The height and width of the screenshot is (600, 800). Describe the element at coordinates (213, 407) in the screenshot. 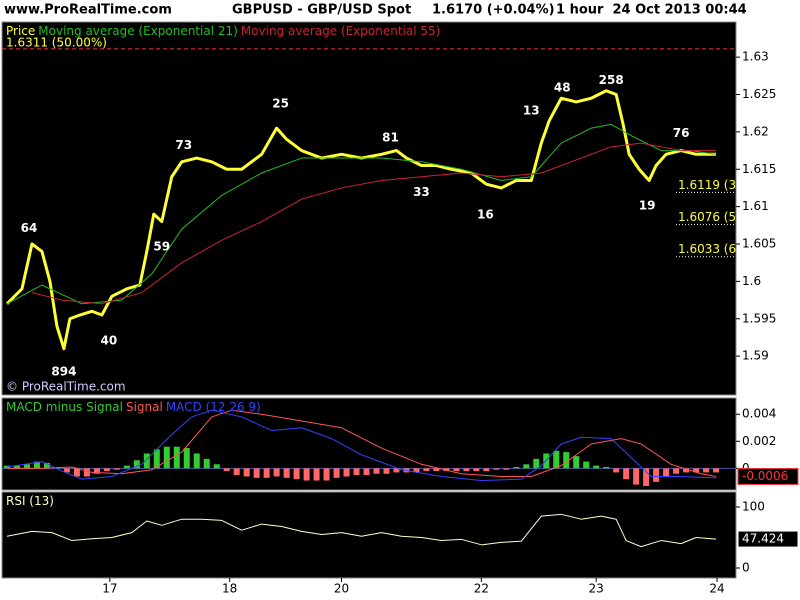

I see `legend-entry: MACD (12 26 9)` at that location.